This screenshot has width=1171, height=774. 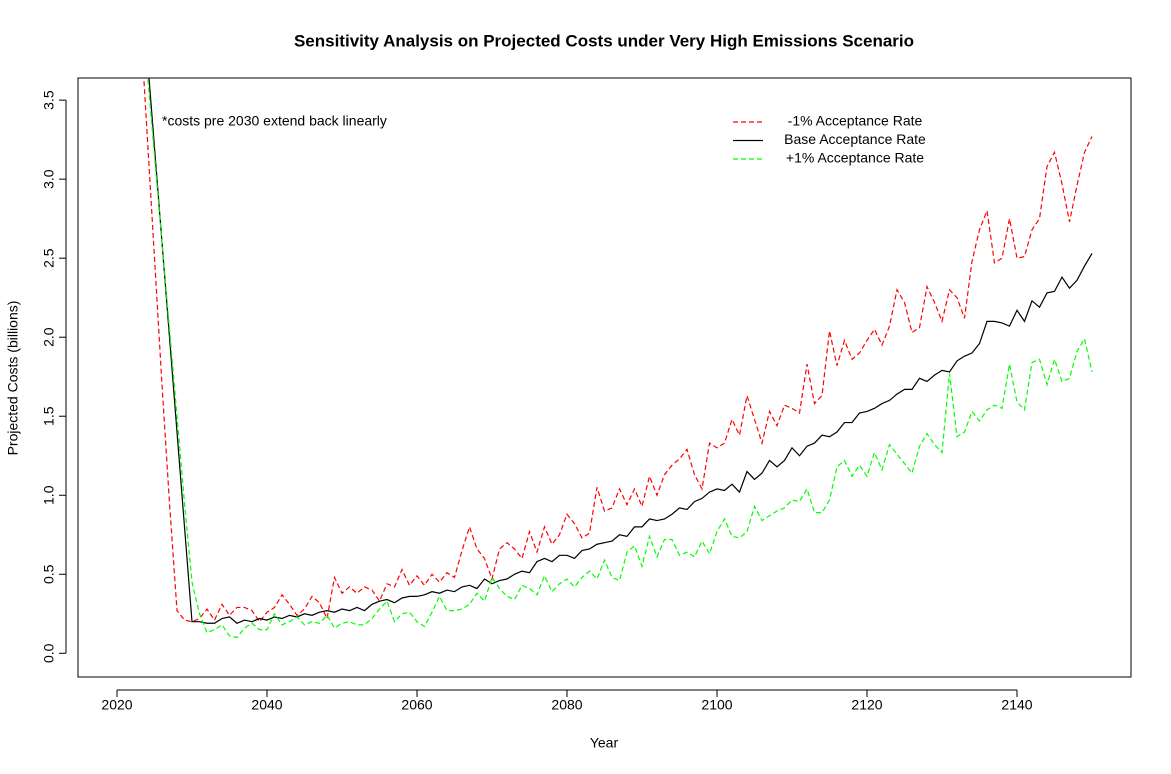 What do you see at coordinates (49, 574) in the screenshot?
I see `y-tick-label: 0.5` at bounding box center [49, 574].